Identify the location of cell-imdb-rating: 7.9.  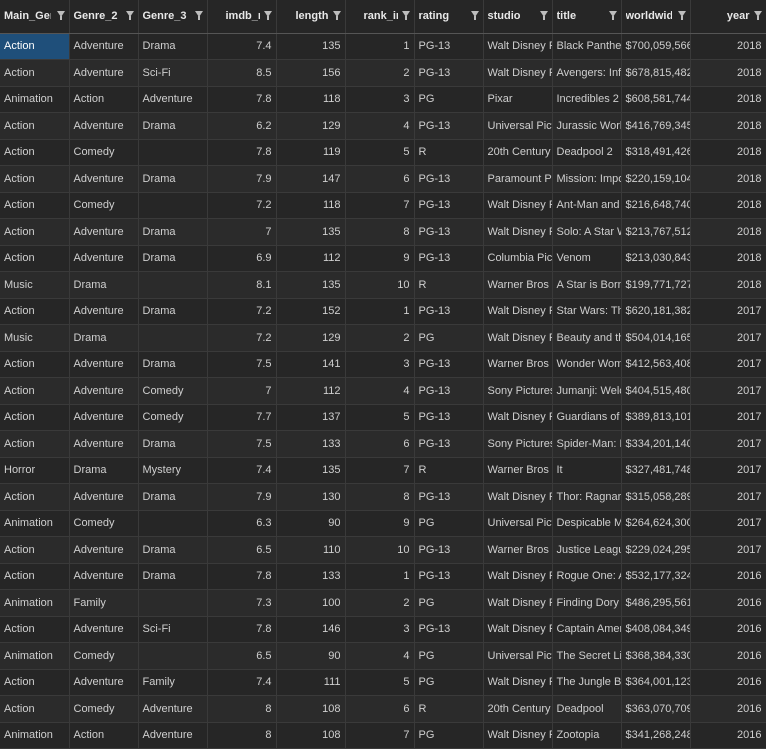
(242, 497).